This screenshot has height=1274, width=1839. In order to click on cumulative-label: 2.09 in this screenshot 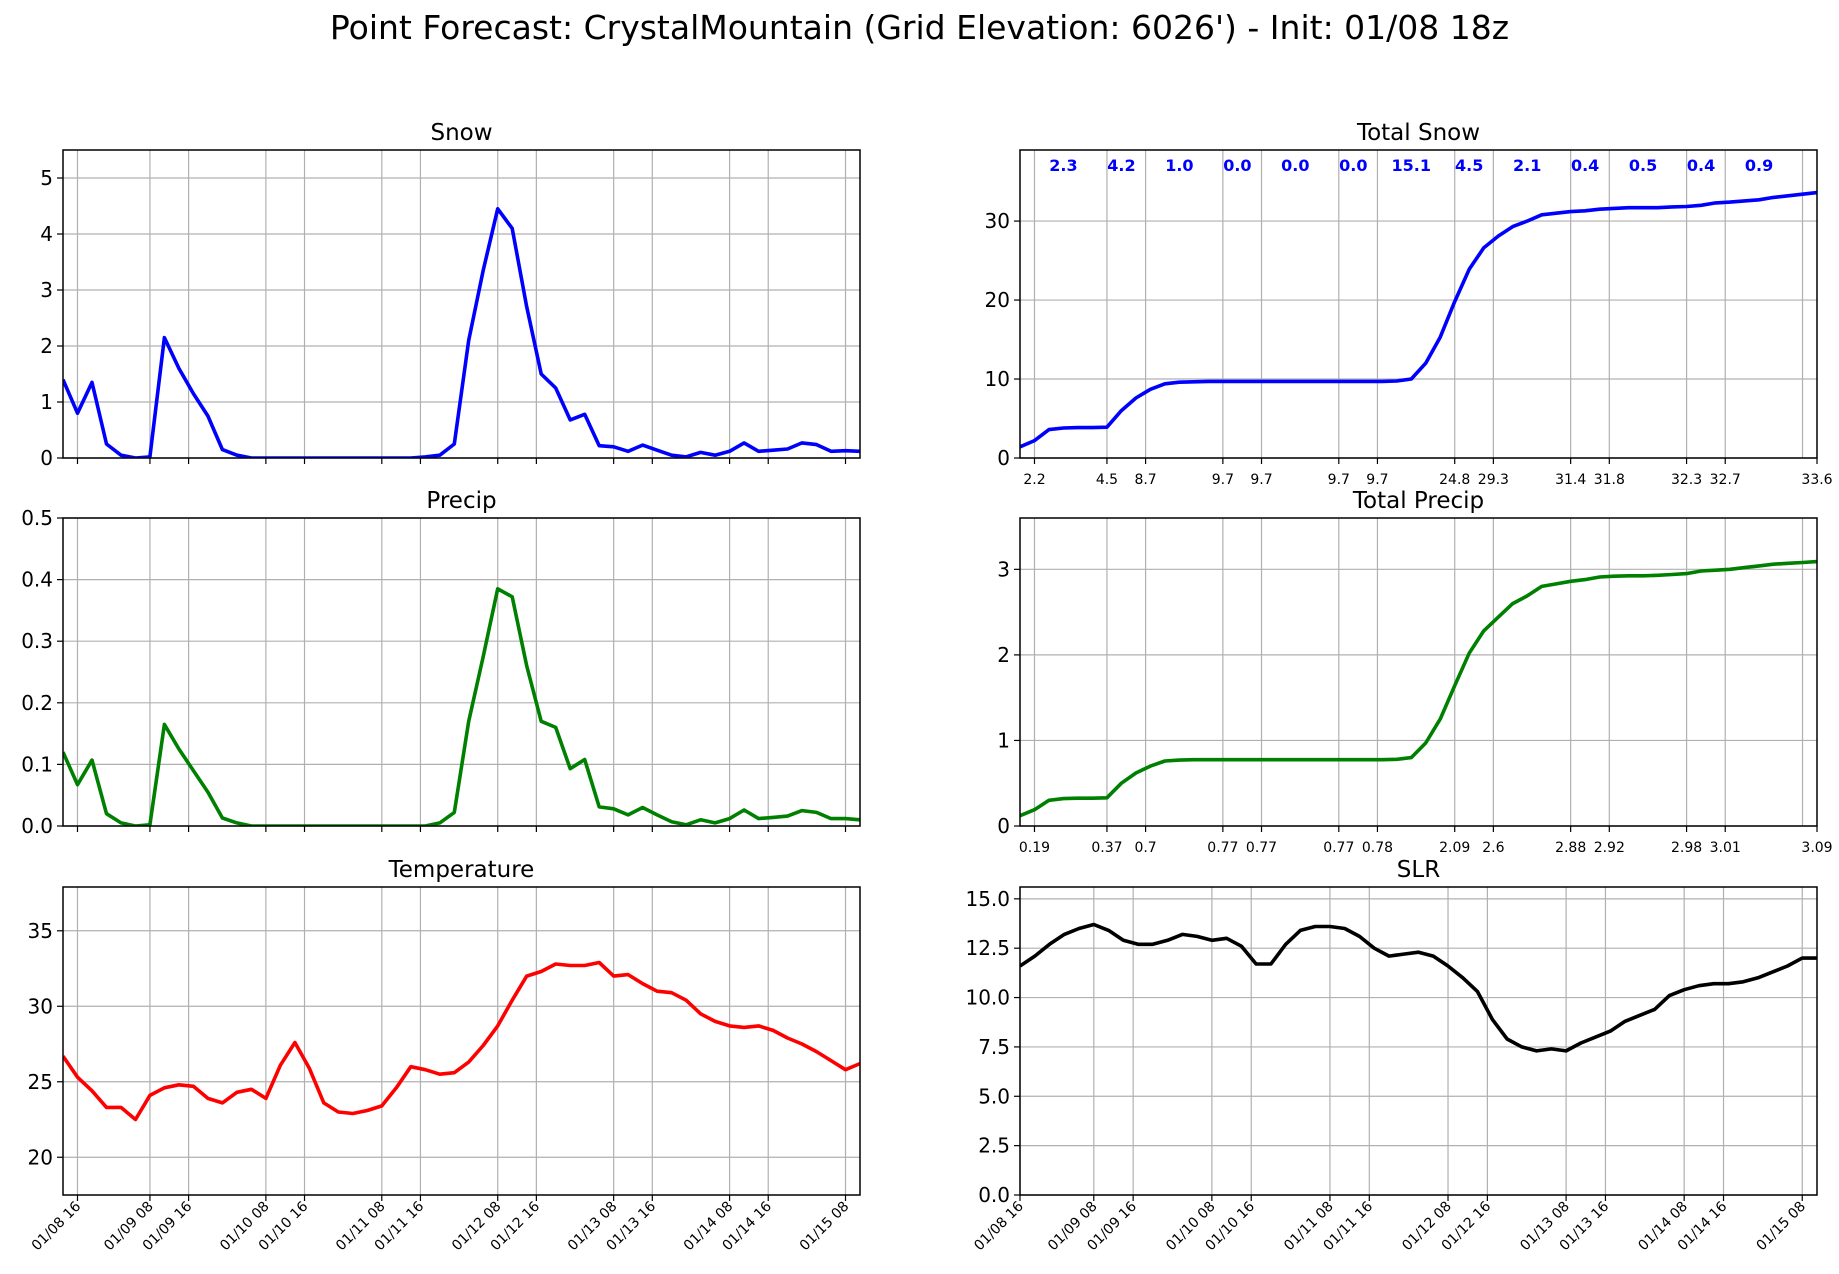, I will do `click(1454, 848)`.